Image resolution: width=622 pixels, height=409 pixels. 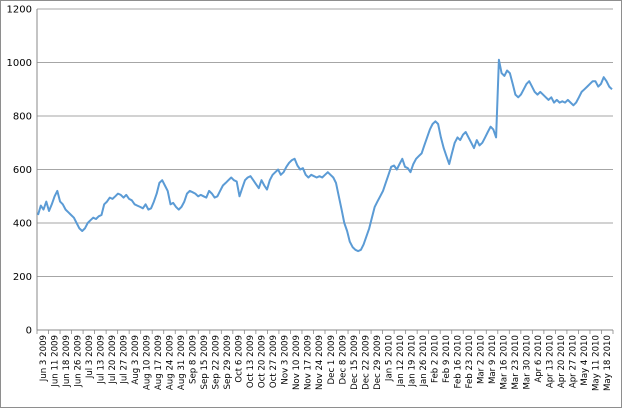 What do you see at coordinates (217, 362) in the screenshot?
I see `x-tick-label: Sep 22 2009` at bounding box center [217, 362].